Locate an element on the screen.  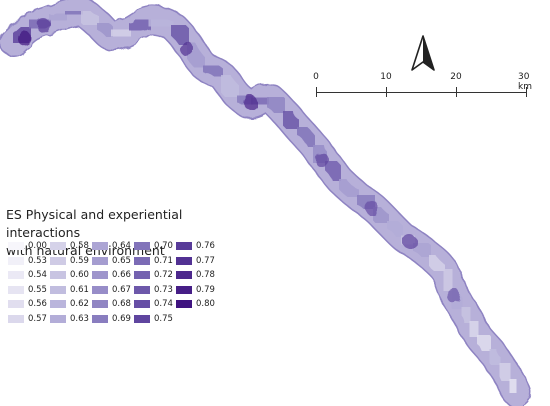
legend-label: 0.54 is located at coordinates (37, 275).